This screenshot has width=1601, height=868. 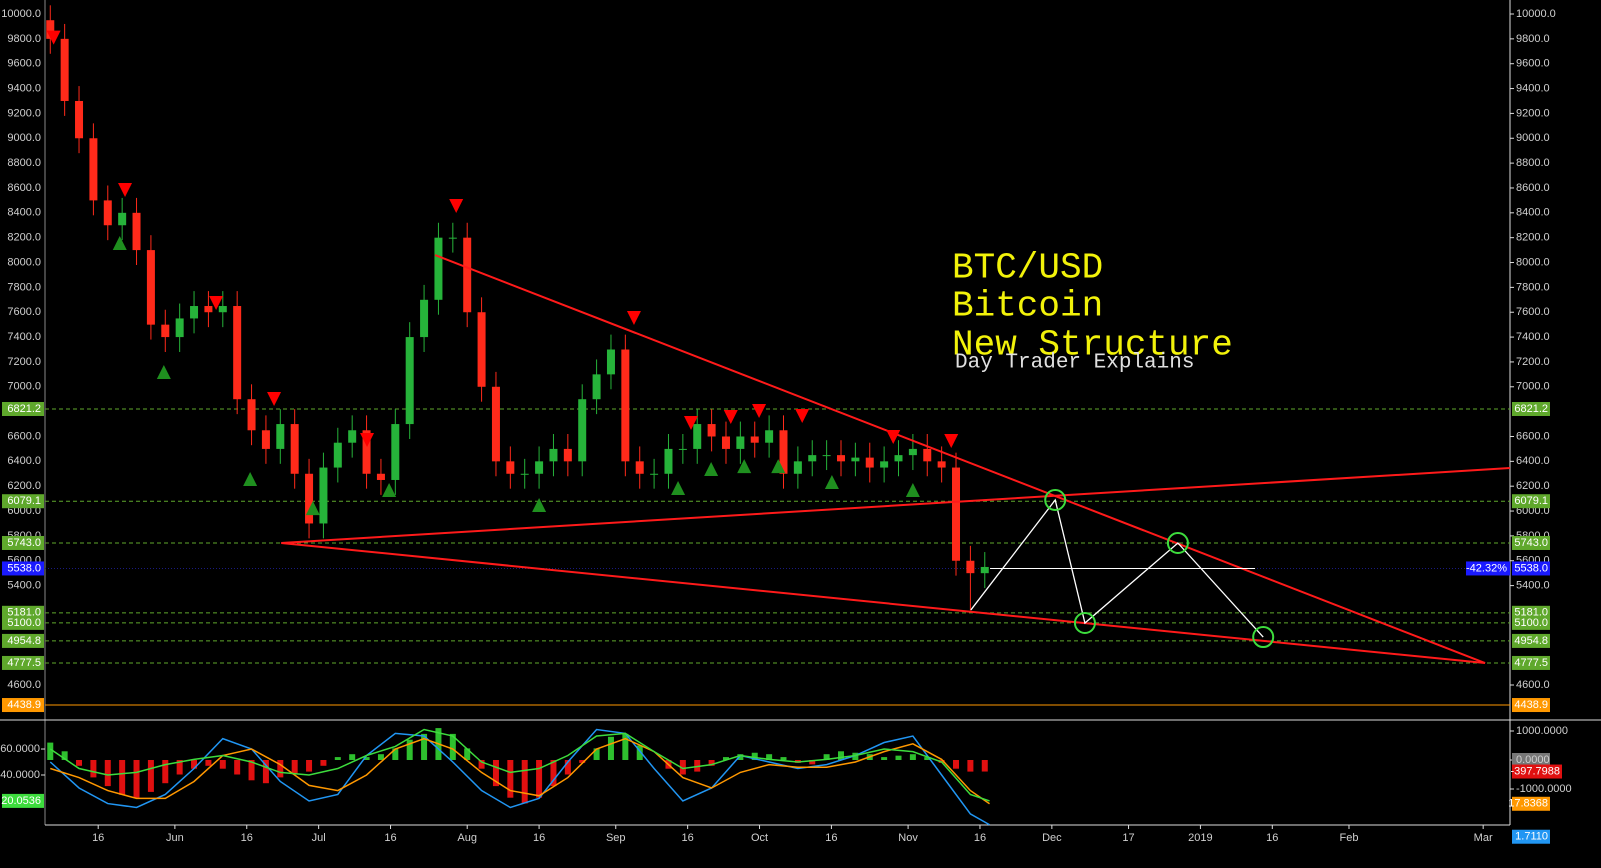 What do you see at coordinates (616, 838) in the screenshot?
I see `x-tick-label: Sep` at bounding box center [616, 838].